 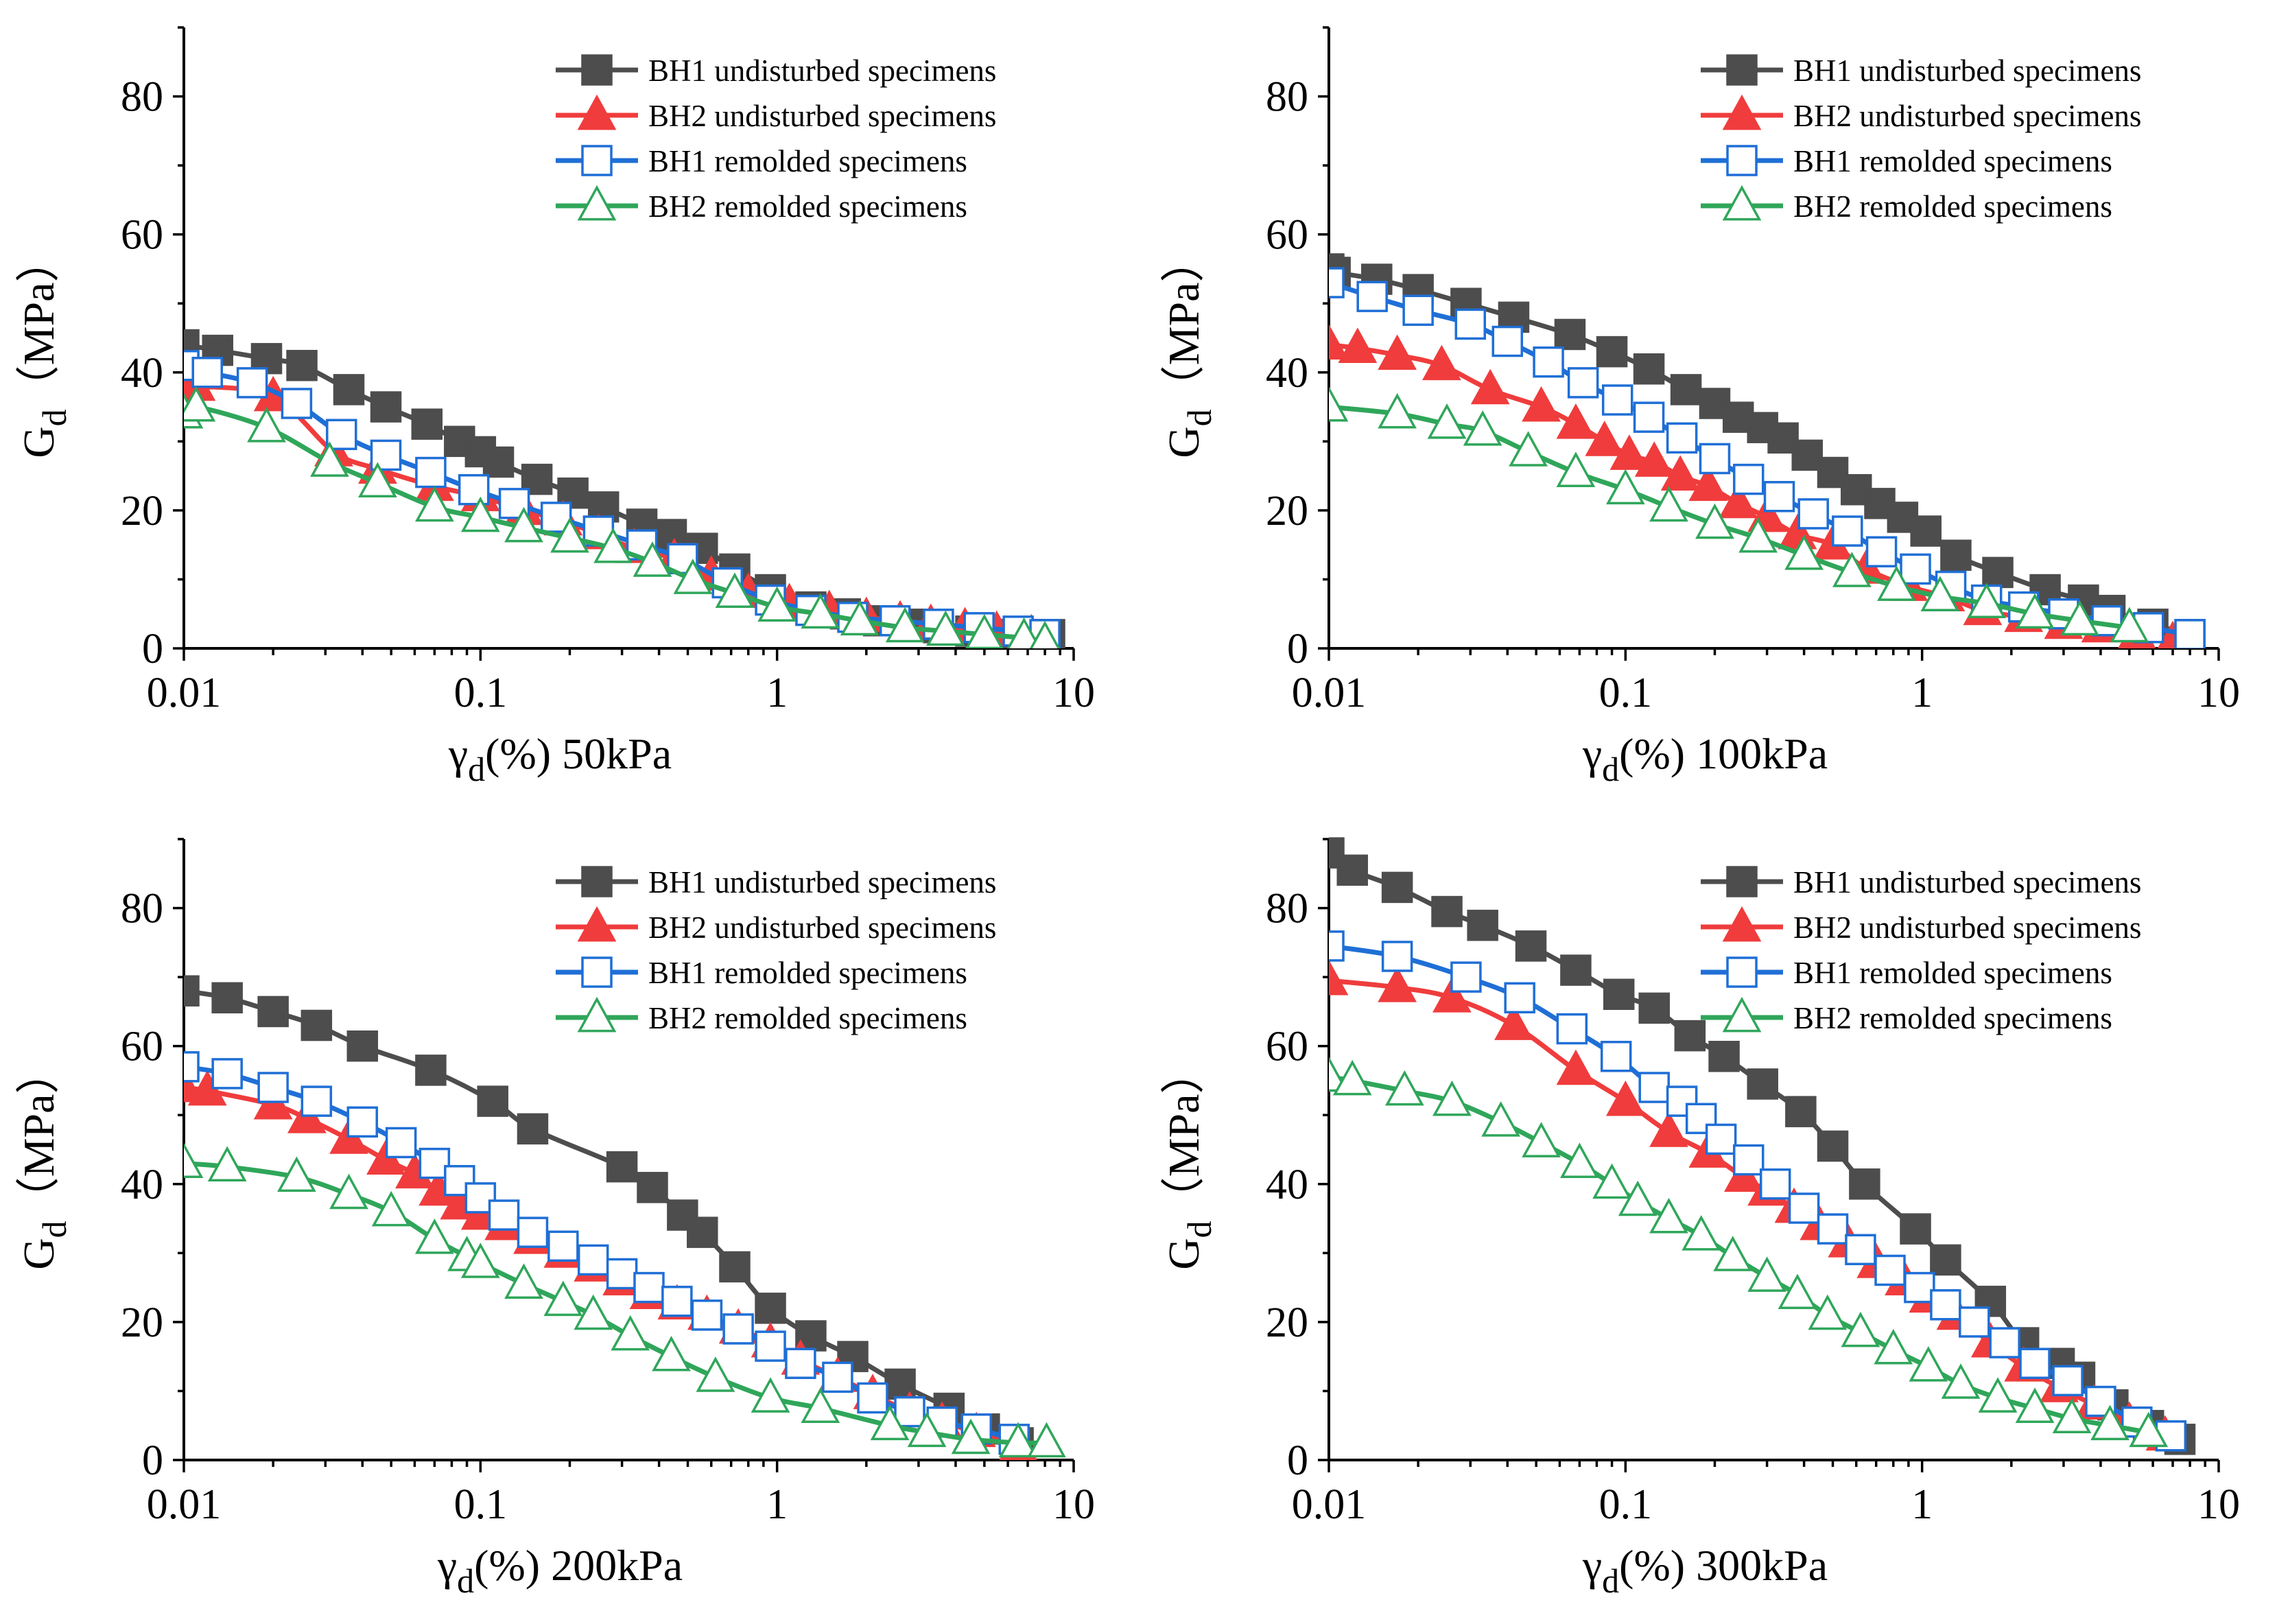 I want to click on legend-item-bh2-remolded-specimens: BH2 remolded specimens, so click(x=762, y=204).